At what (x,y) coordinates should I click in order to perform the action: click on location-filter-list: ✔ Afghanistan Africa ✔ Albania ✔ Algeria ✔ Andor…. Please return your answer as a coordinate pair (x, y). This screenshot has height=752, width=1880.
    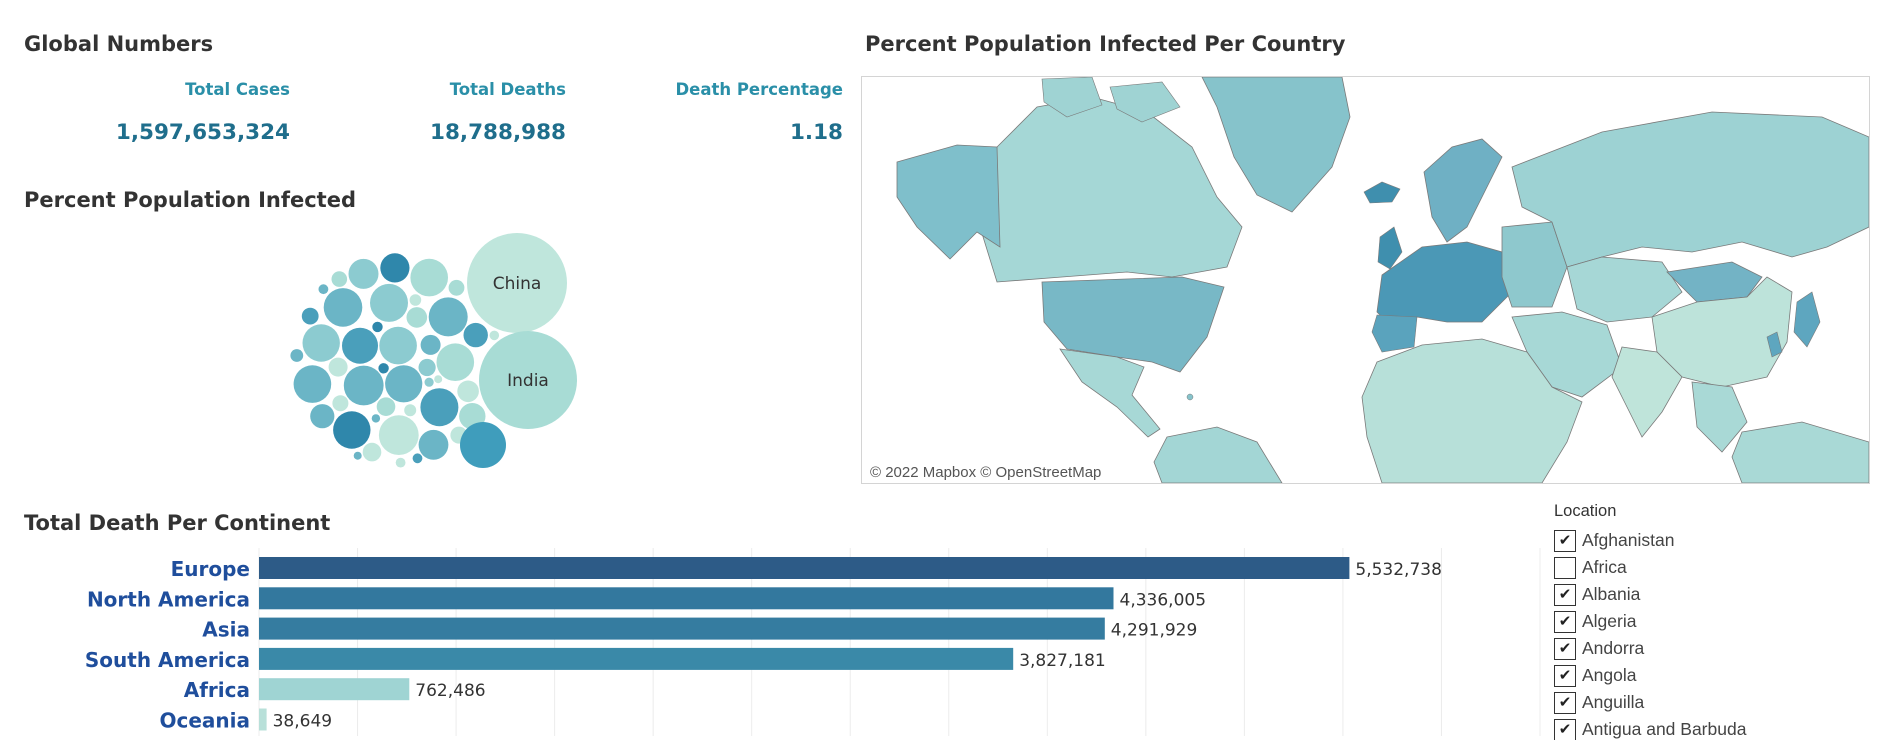
    Looking at the image, I should click on (1717, 633).